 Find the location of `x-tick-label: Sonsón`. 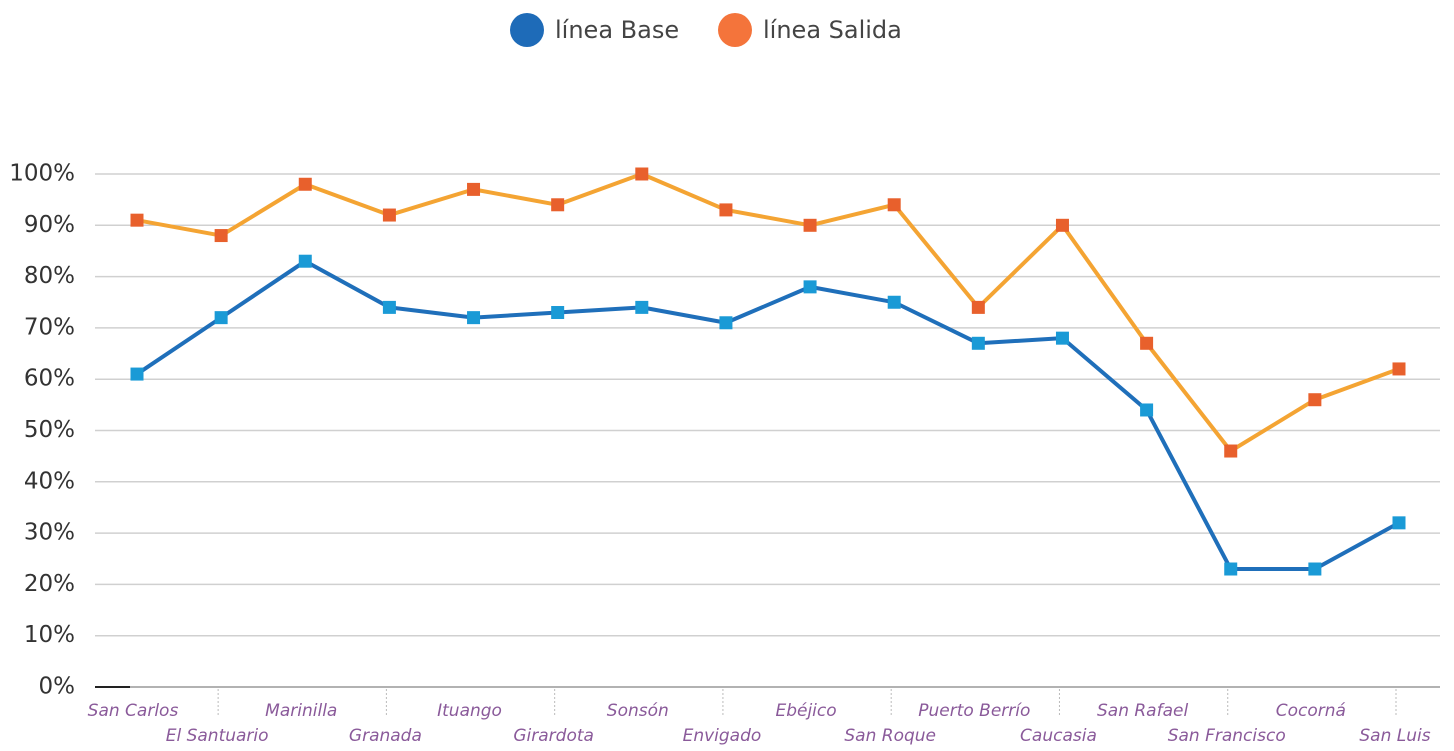

x-tick-label: Sonsón is located at coordinates (638, 711).